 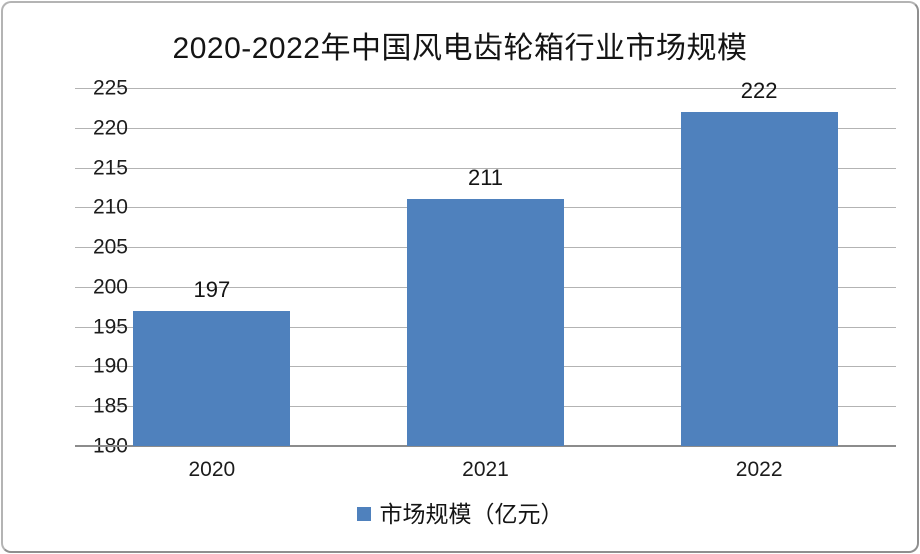 What do you see at coordinates (759, 279) in the screenshot?
I see `bar-2022: 222 2022` at bounding box center [759, 279].